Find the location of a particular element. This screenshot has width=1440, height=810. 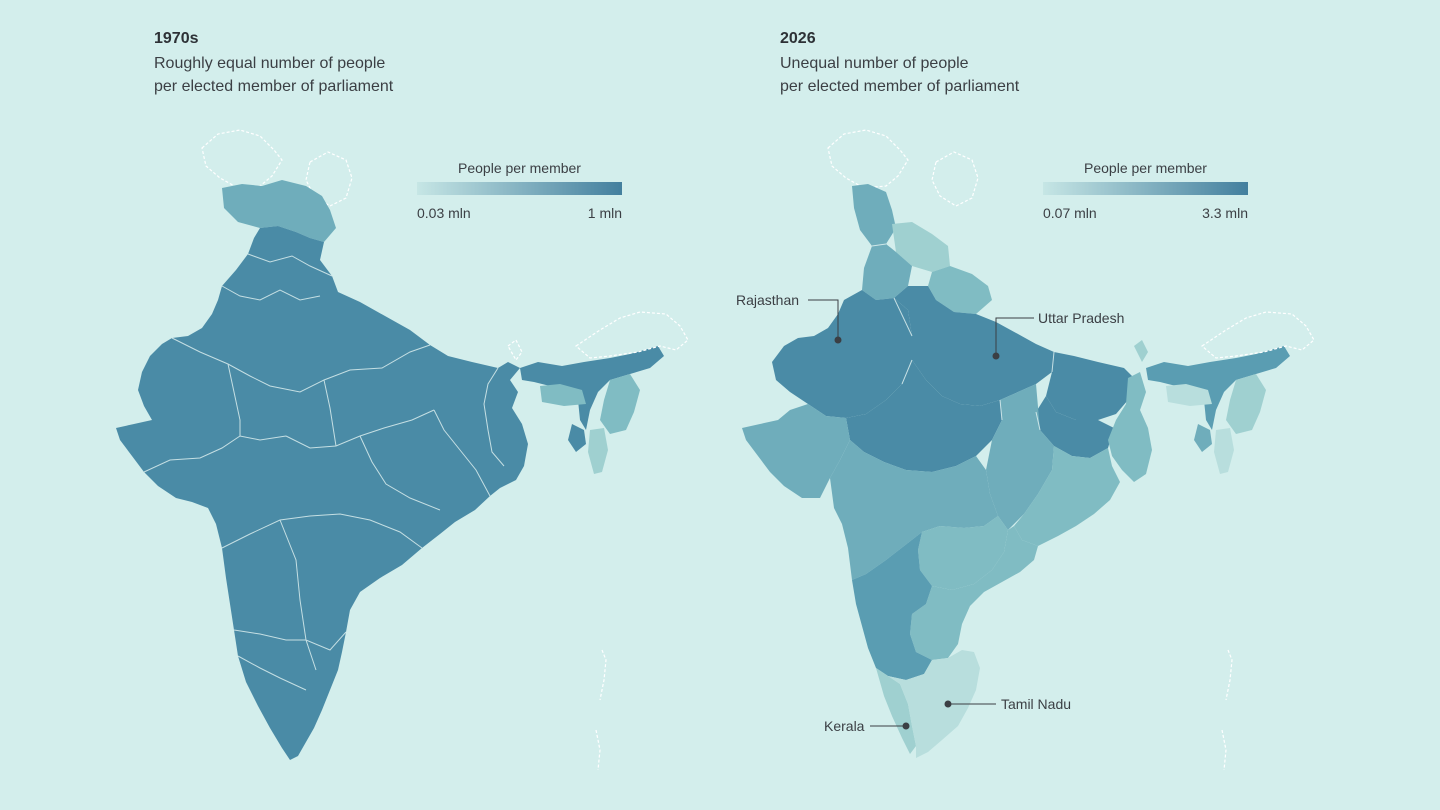

region-manipur is located at coordinates (1246, 404).